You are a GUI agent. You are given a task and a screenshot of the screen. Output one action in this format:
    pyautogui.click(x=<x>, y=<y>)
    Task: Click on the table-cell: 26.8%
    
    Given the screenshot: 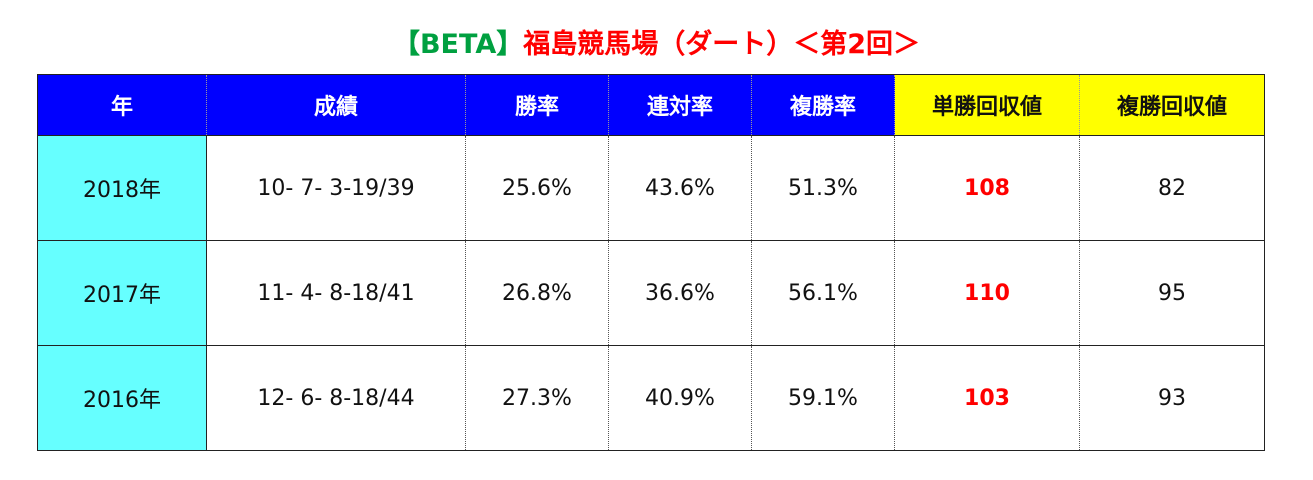 What is the action you would take?
    pyautogui.click(x=537, y=293)
    